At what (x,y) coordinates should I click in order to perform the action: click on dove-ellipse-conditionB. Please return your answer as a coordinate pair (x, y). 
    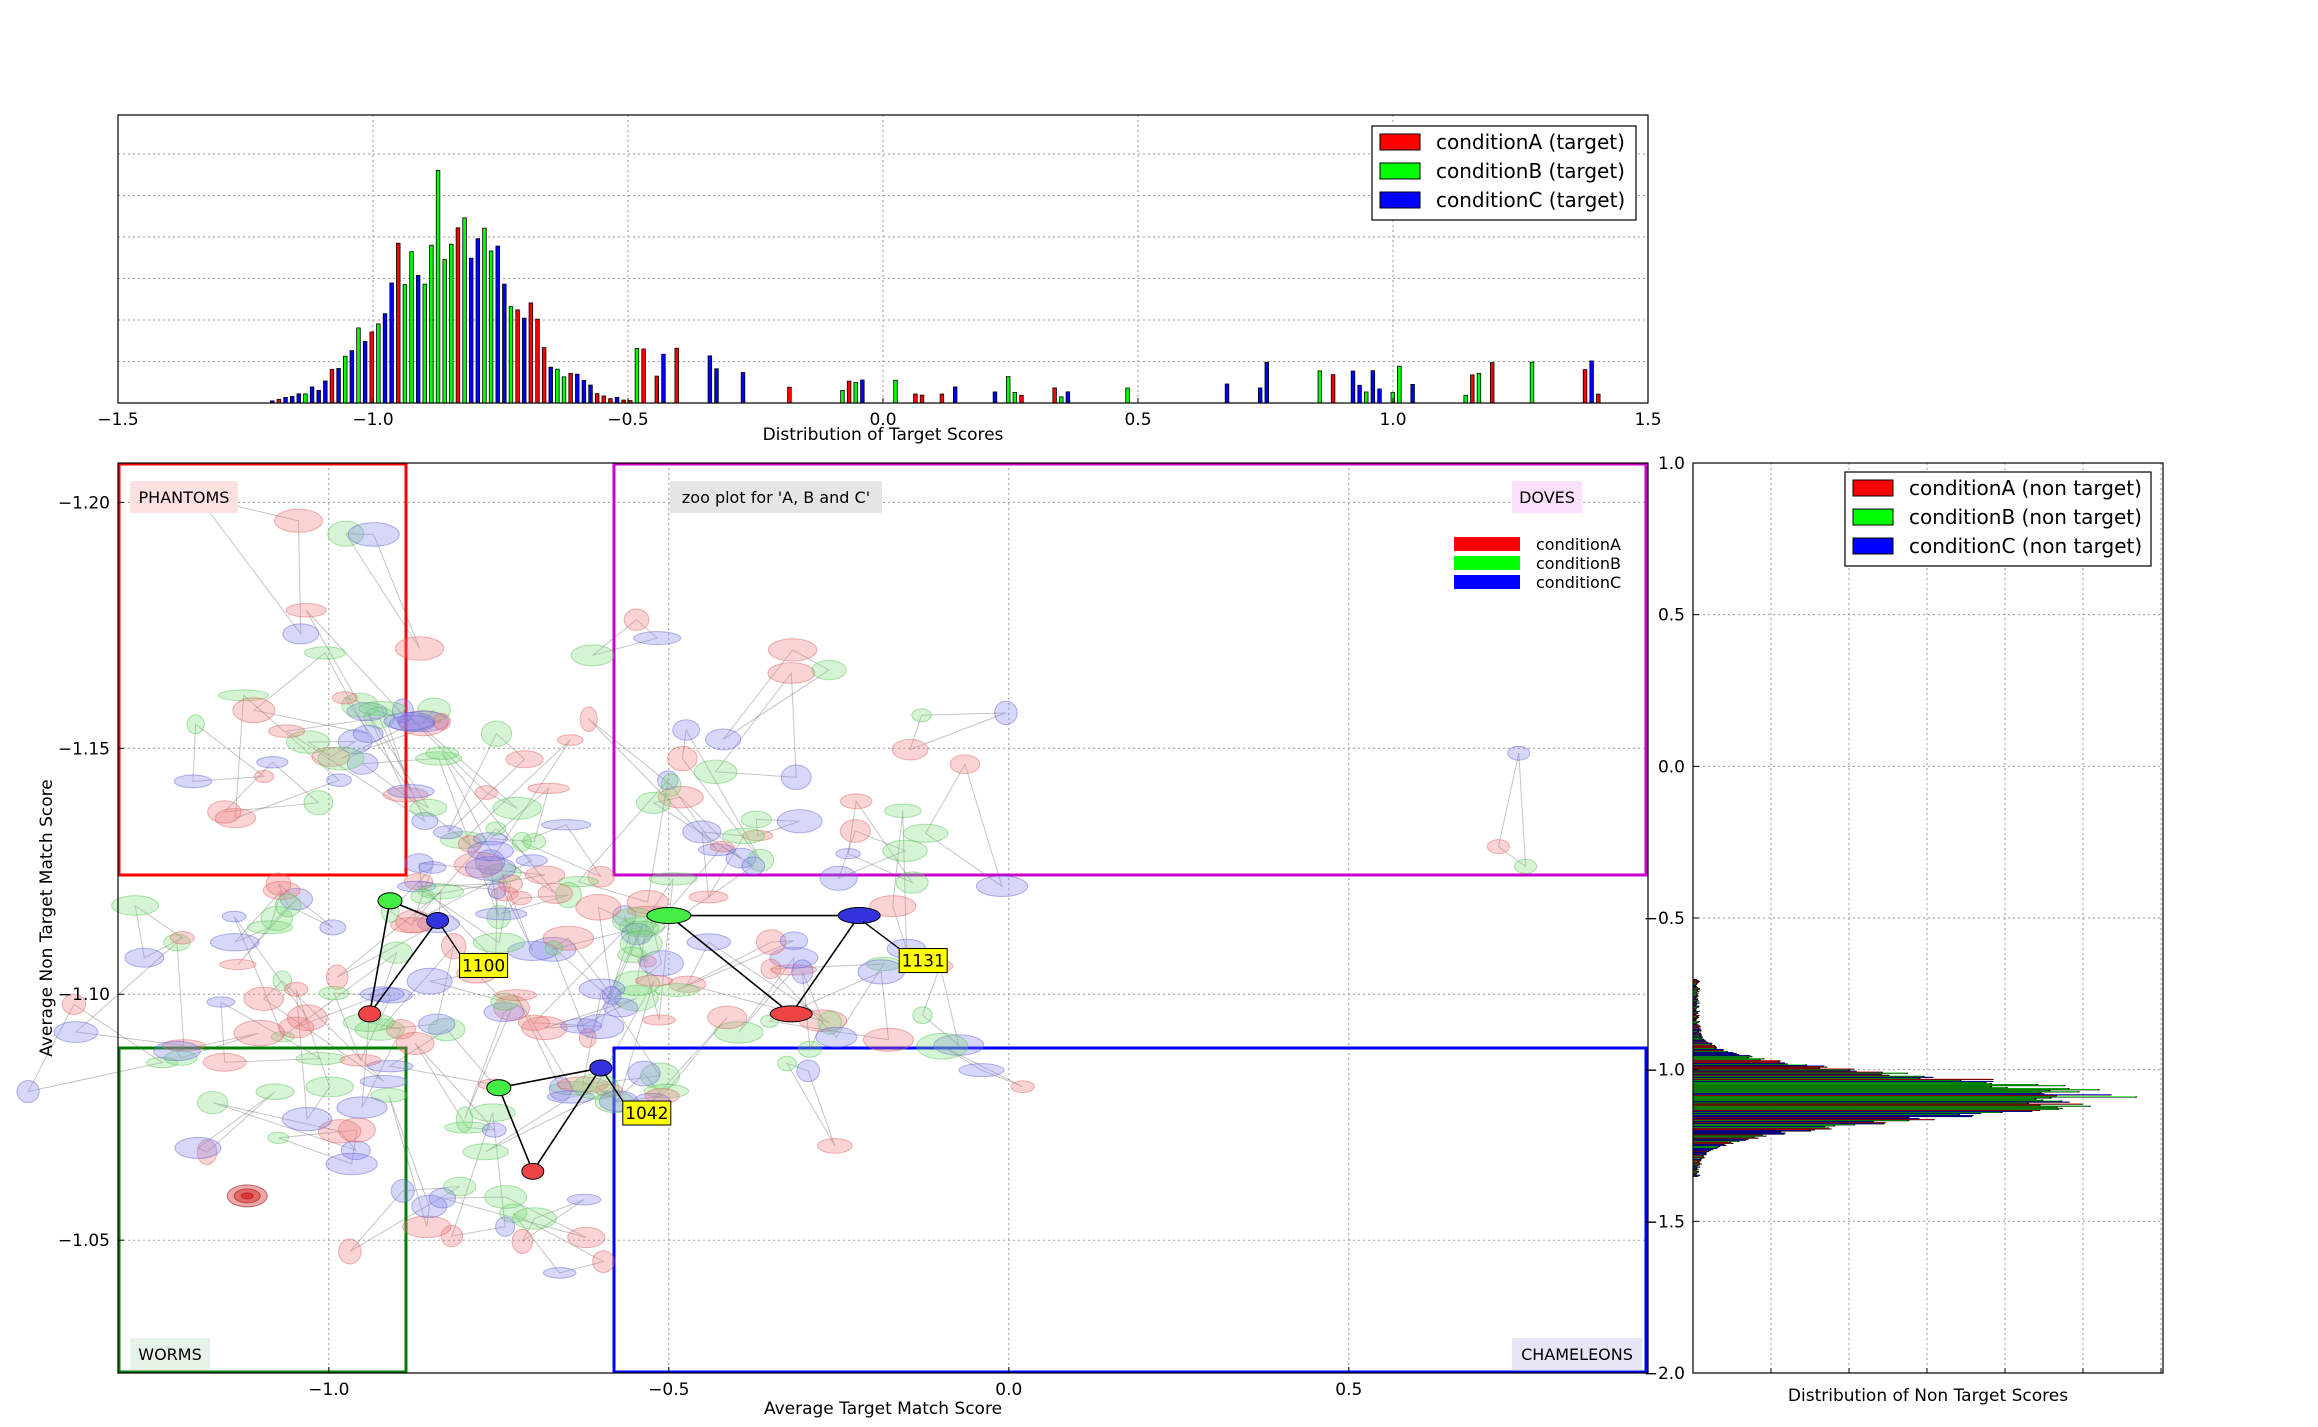
    Looking at the image, I should click on (1526, 866).